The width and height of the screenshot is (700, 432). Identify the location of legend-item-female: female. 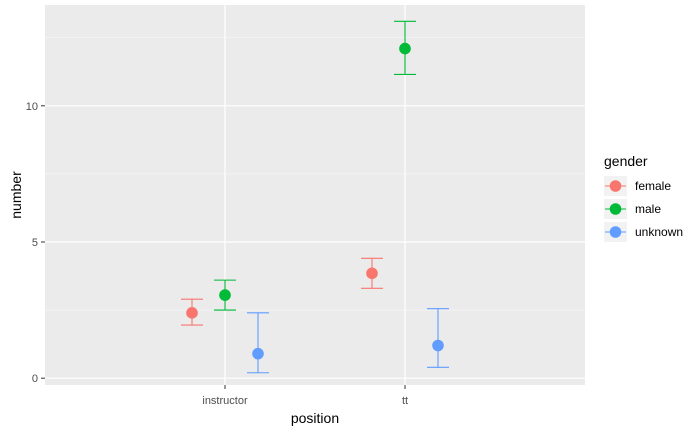
(637, 186).